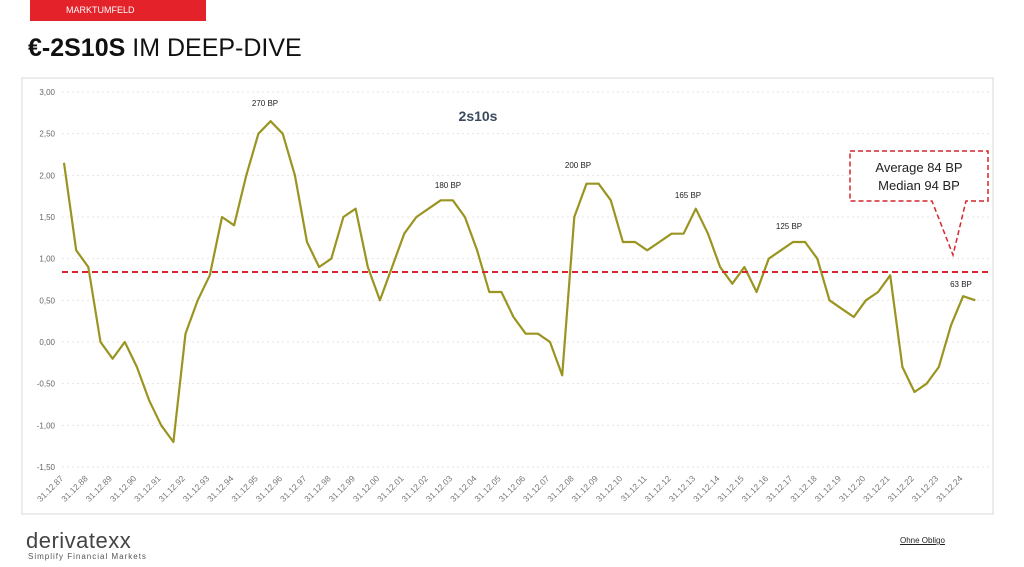 The image size is (1024, 567). Describe the element at coordinates (79, 540) in the screenshot. I see `logo: derivatexx` at that location.